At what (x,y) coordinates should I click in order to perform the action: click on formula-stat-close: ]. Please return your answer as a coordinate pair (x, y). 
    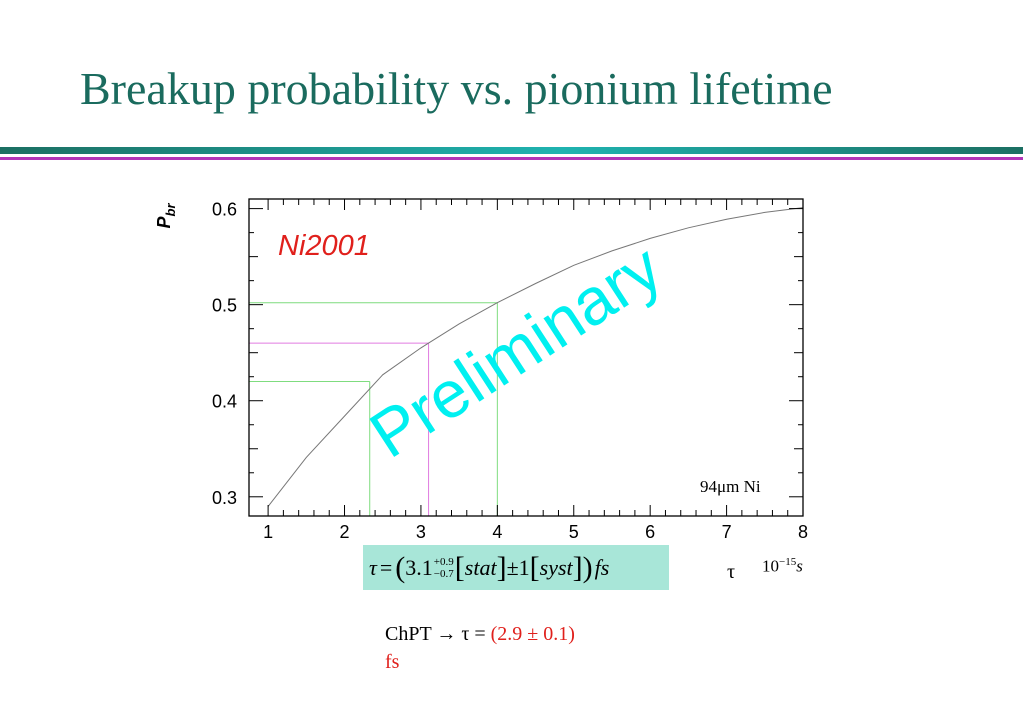
    Looking at the image, I should click on (501, 567).